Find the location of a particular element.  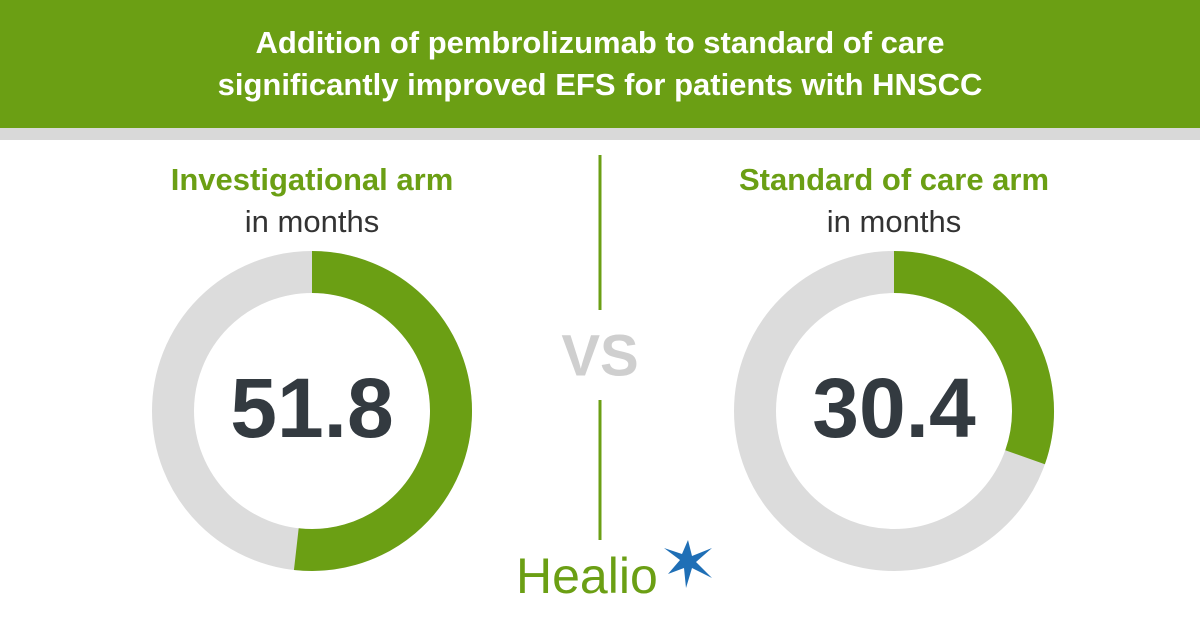

logo-star is located at coordinates (688, 564).